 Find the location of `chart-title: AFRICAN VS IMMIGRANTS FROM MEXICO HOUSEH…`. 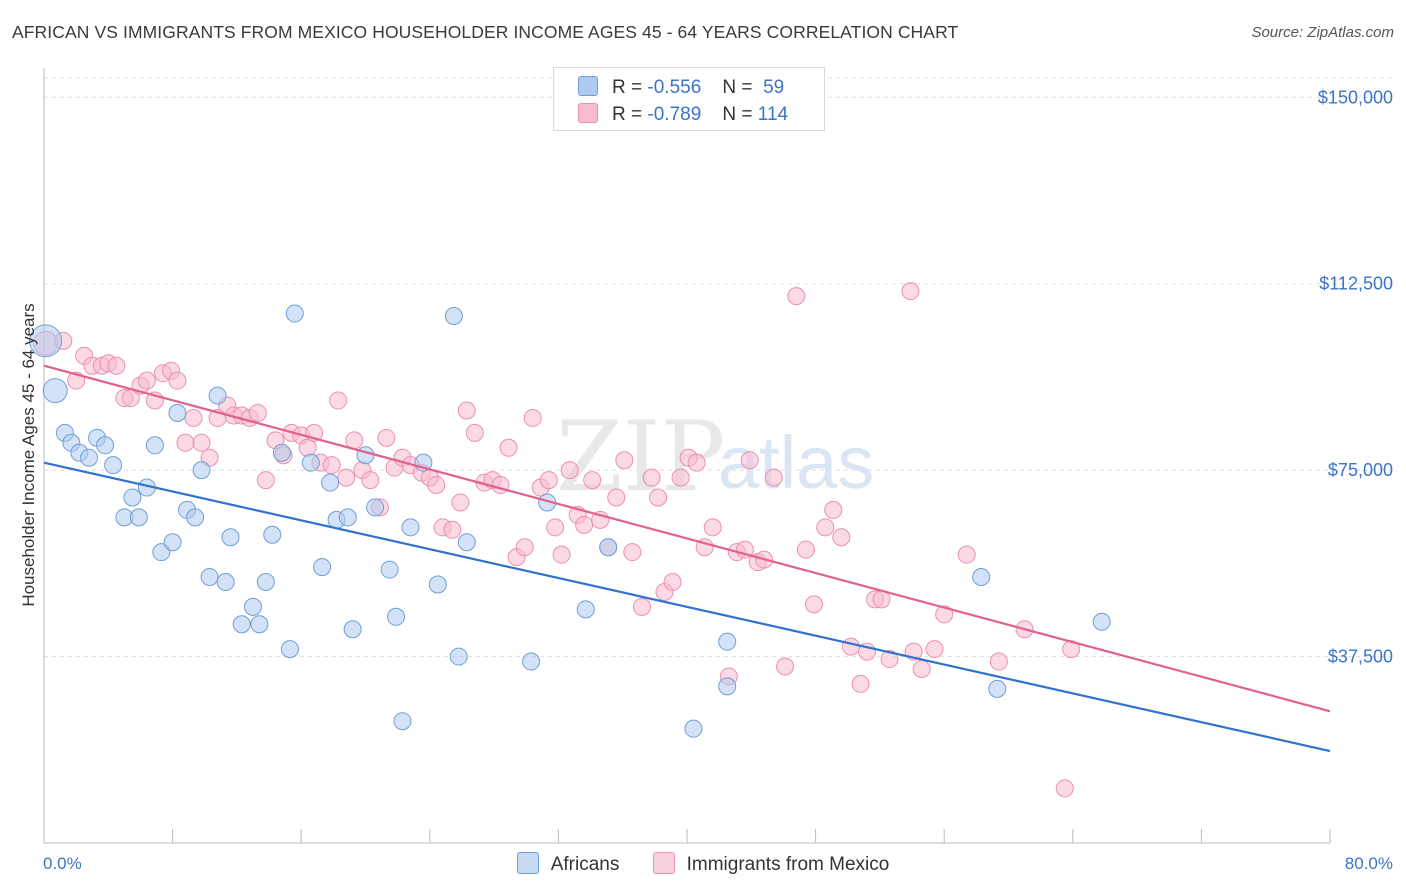

chart-title: AFRICAN VS IMMIGRANTS FROM MEXICO HOUSEH… is located at coordinates (485, 32).